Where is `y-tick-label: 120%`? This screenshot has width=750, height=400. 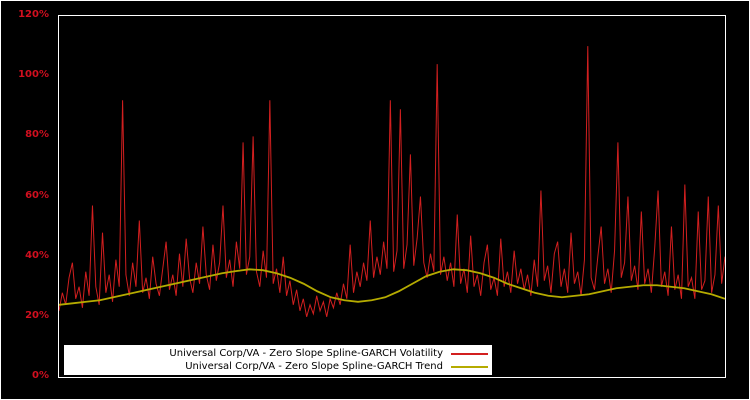
y-tick-label: 120% is located at coordinates (33, 14).